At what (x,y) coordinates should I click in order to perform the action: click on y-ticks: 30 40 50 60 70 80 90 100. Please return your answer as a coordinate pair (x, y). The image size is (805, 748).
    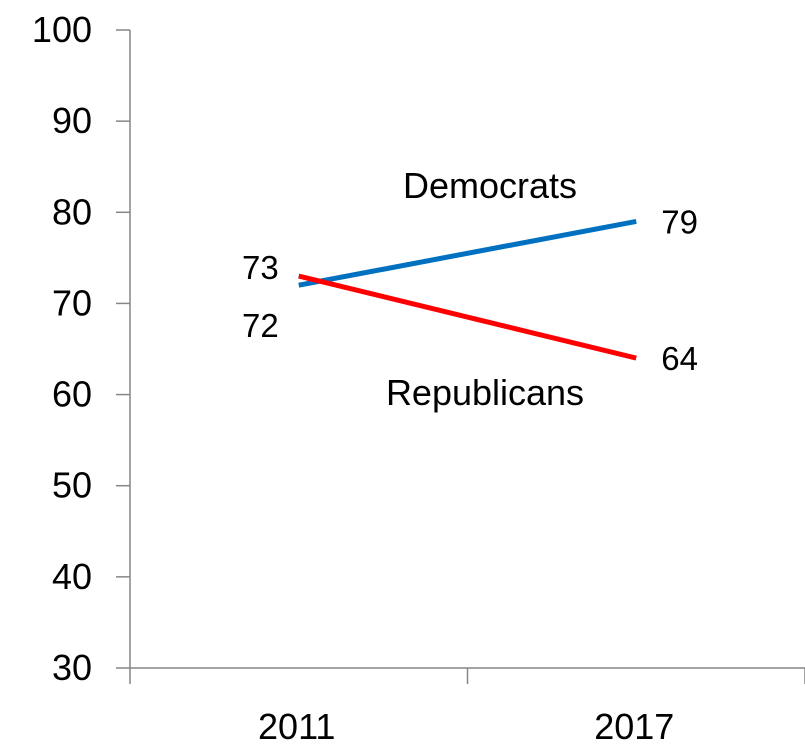
    Looking at the image, I should click on (81, 348).